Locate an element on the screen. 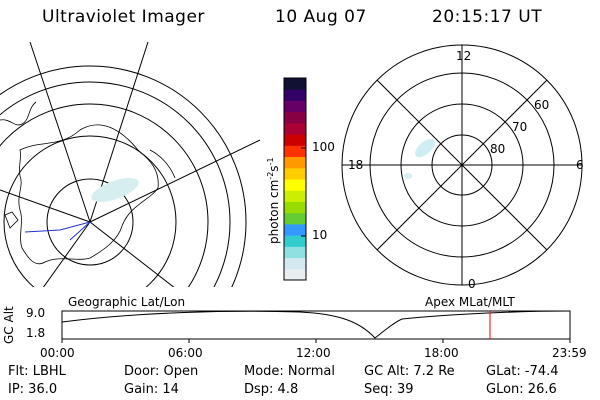  mode-status: Mode: Normal is located at coordinates (289, 371).